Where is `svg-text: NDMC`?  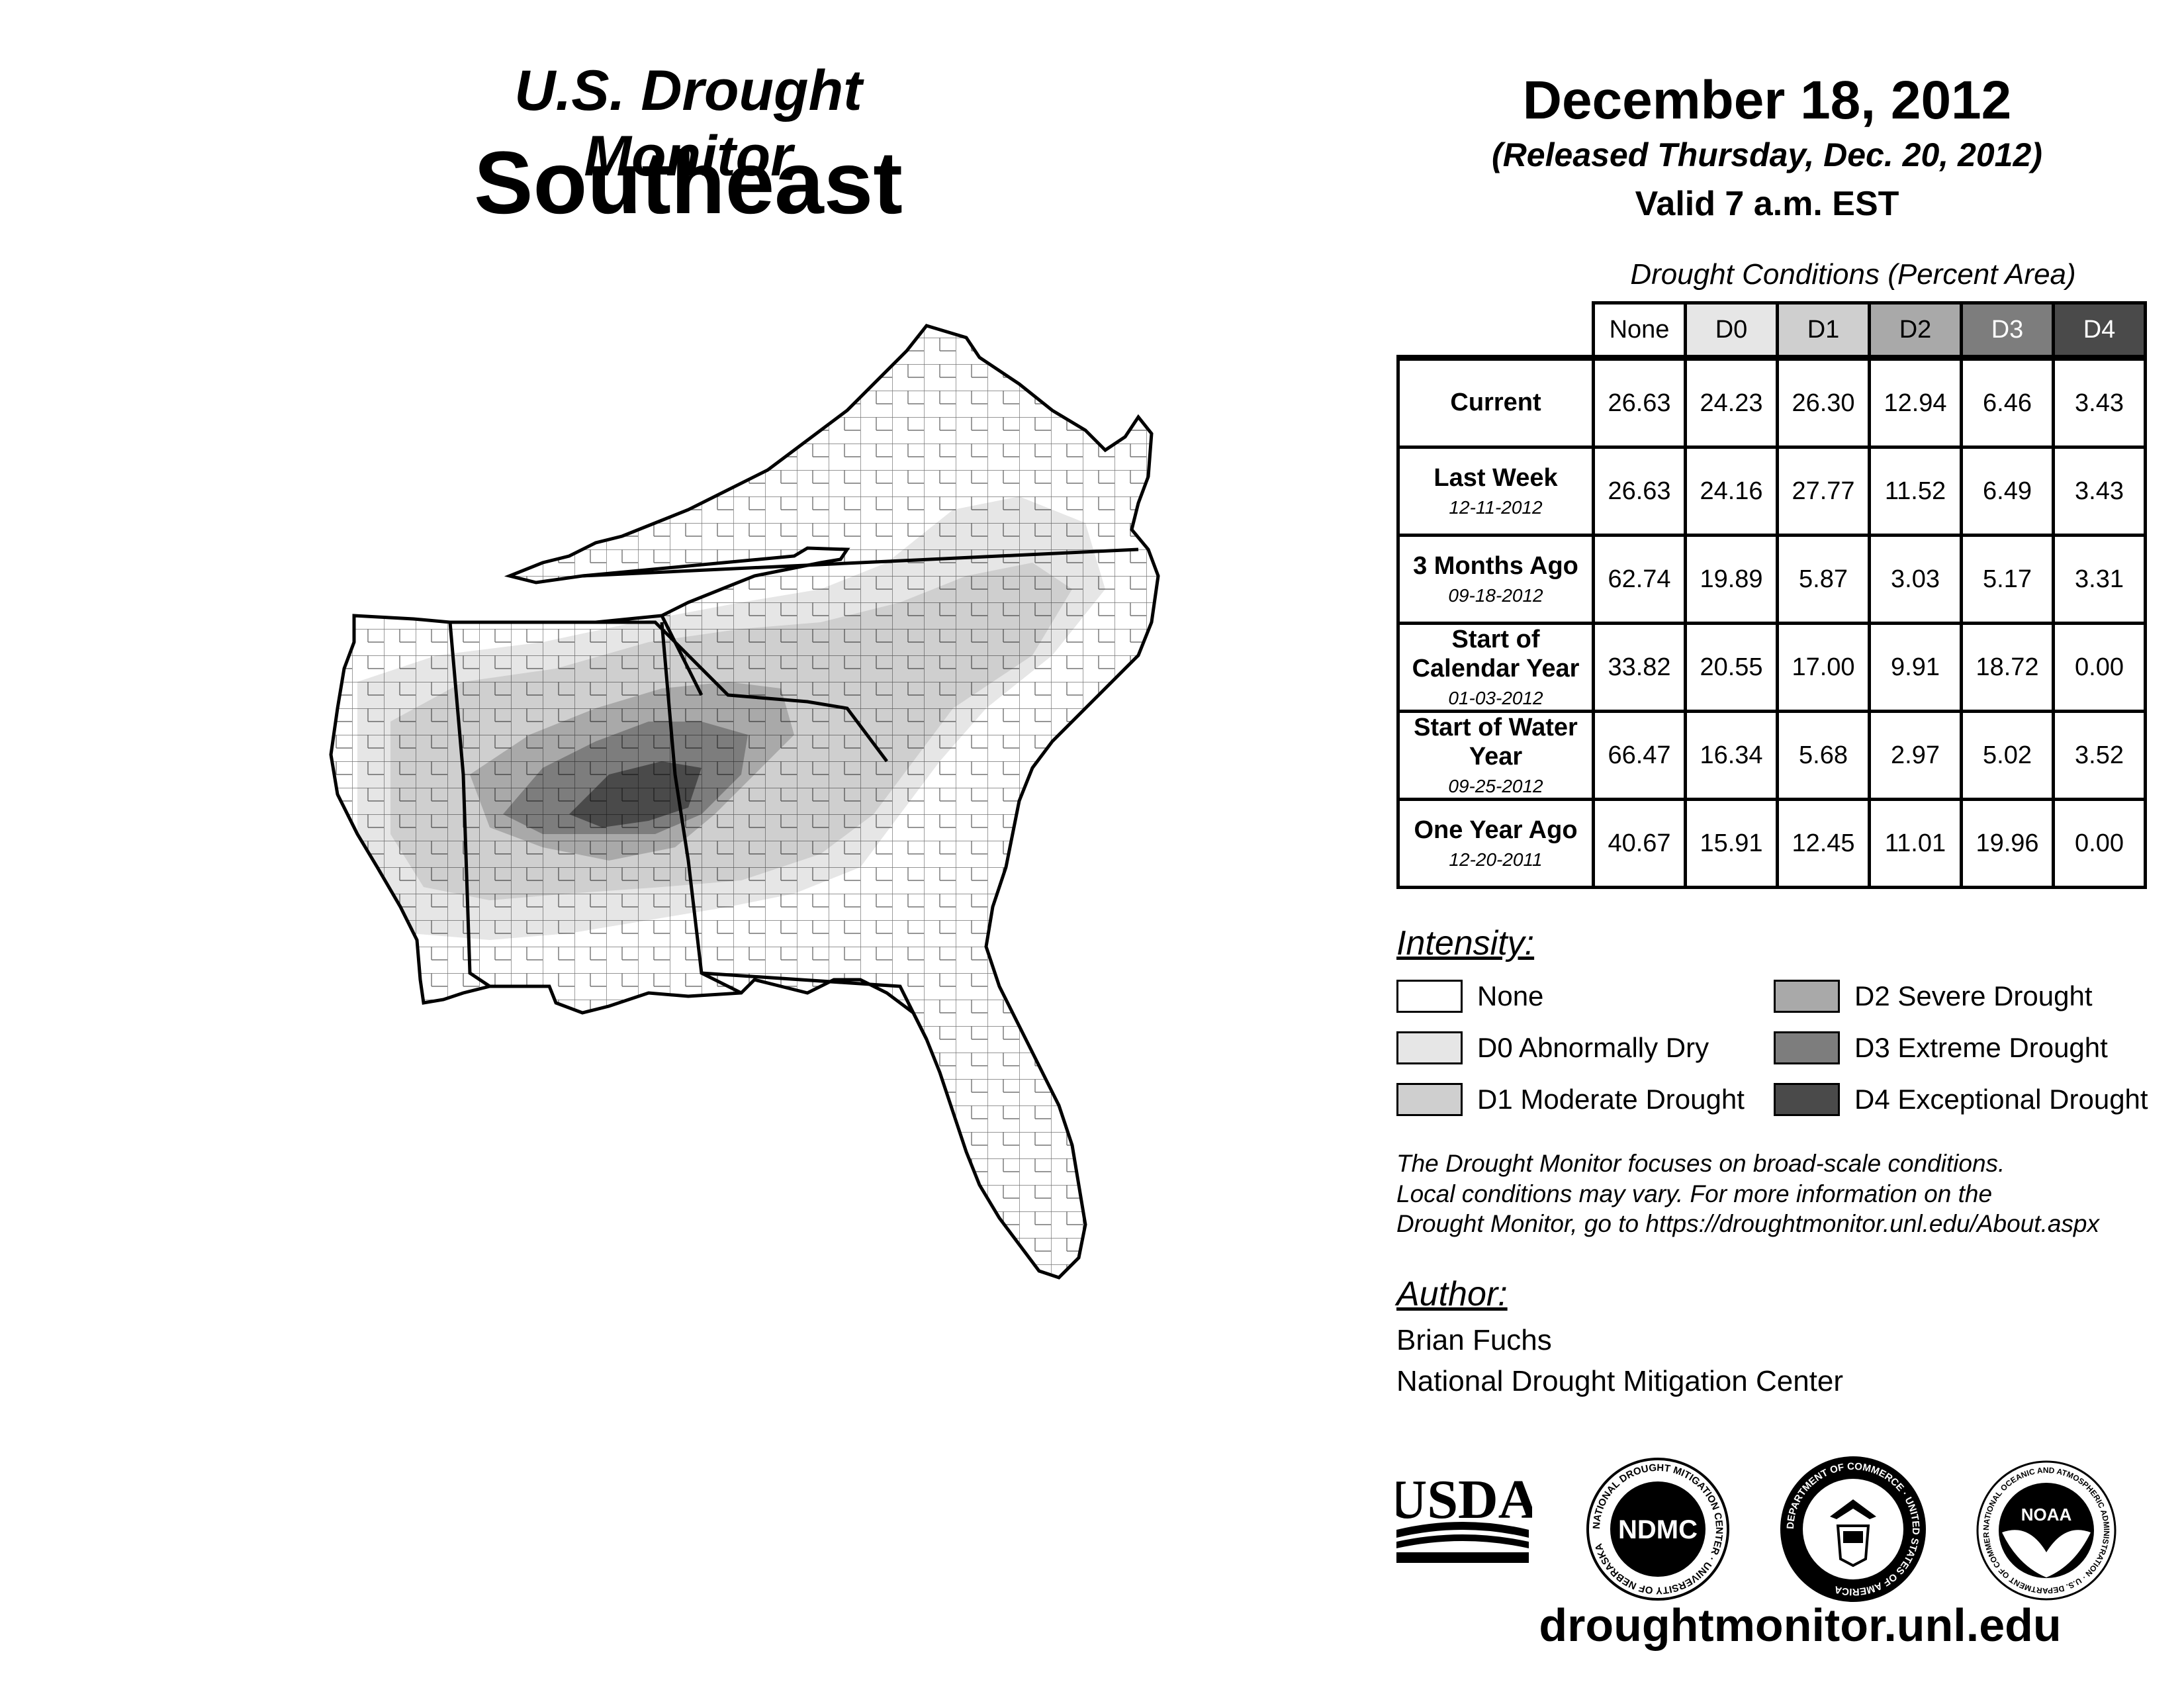 svg-text: NDMC is located at coordinates (1658, 1529).